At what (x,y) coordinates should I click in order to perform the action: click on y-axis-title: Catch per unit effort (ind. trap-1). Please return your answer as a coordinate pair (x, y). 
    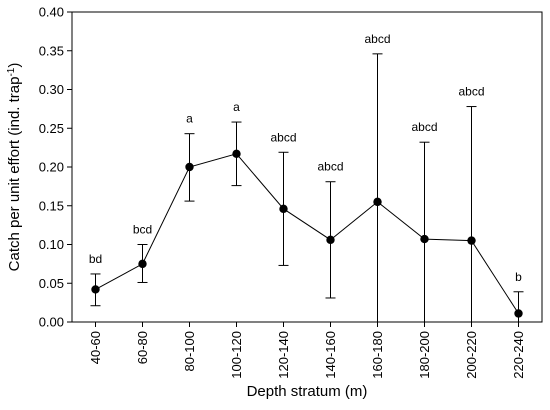
    Looking at the image, I should click on (14, 167).